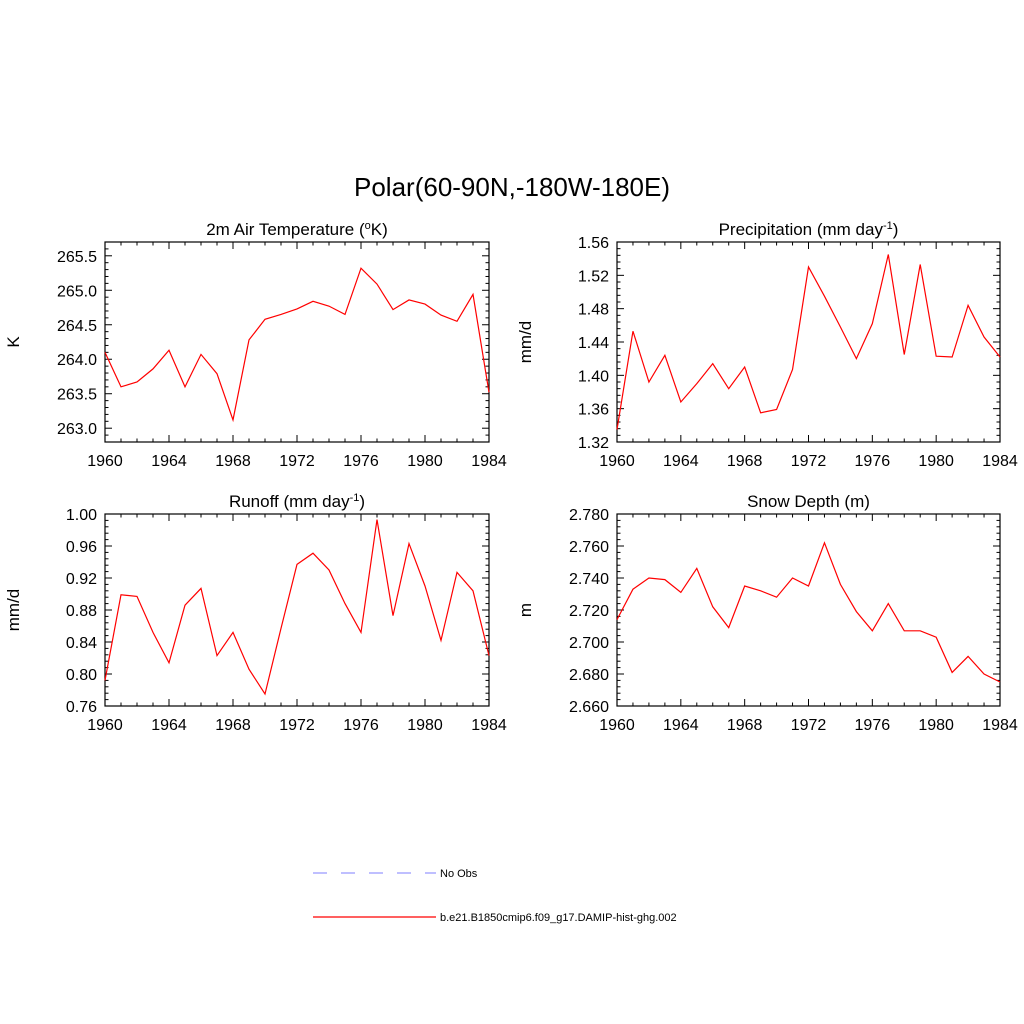 The width and height of the screenshot is (1024, 1024). What do you see at coordinates (593, 243) in the screenshot?
I see `y-tick-label: 1.56` at bounding box center [593, 243].